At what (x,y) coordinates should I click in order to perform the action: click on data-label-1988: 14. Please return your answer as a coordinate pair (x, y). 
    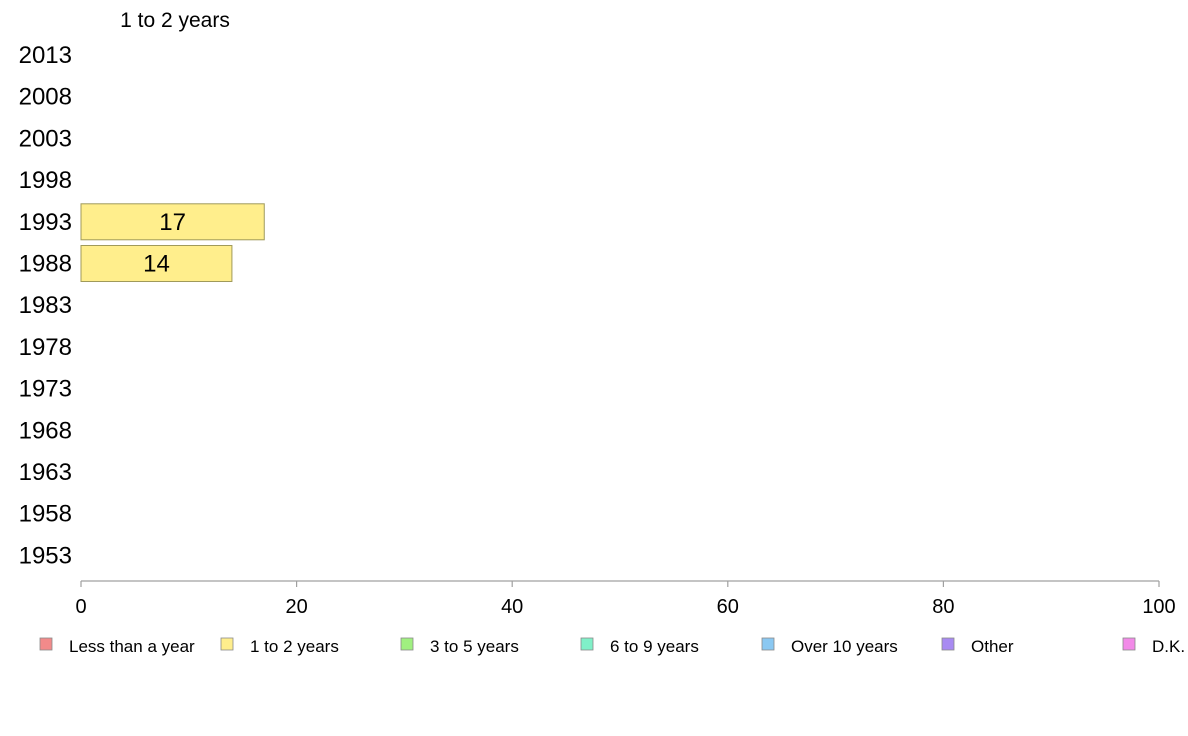
    Looking at the image, I should click on (156, 264).